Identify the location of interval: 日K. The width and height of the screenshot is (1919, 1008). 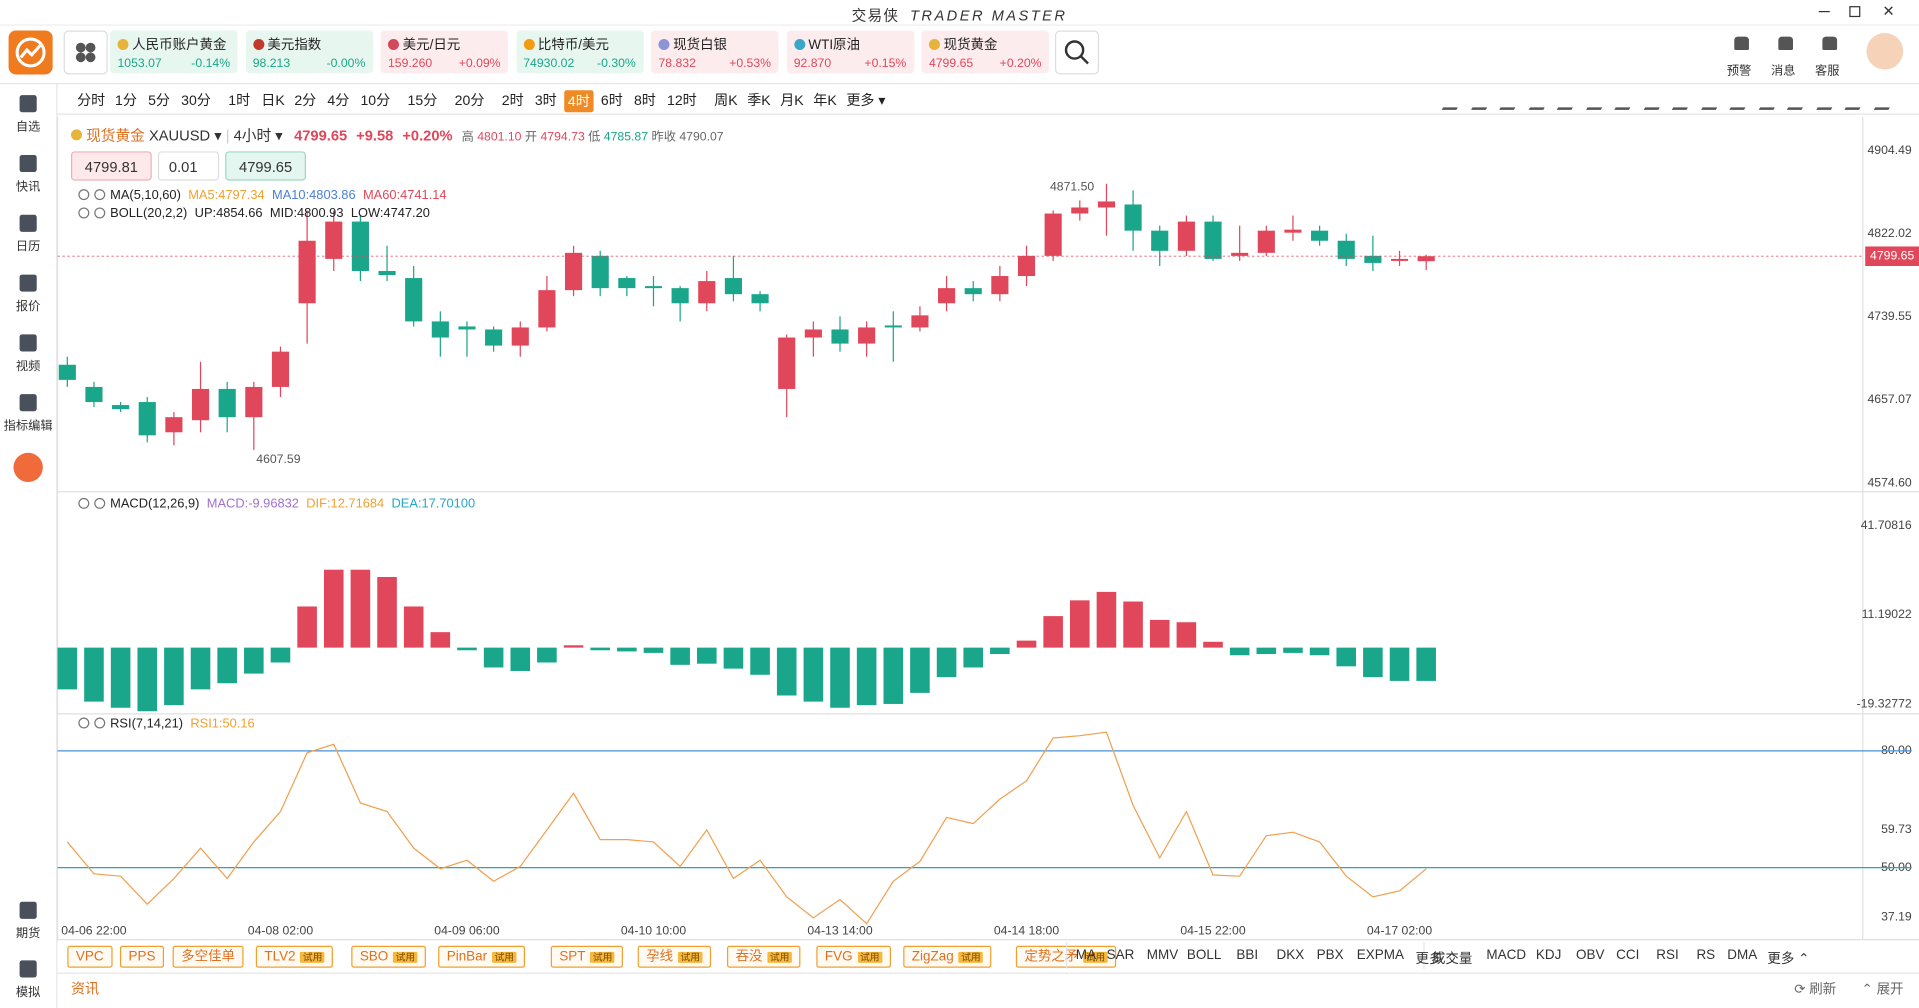
(273, 101).